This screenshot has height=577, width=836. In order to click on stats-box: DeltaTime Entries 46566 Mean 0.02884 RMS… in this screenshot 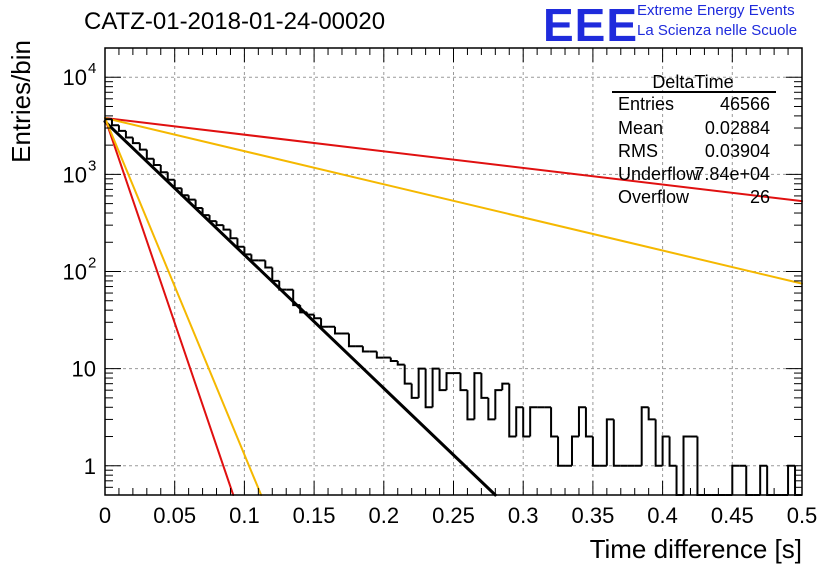, I will do `click(694, 139)`.